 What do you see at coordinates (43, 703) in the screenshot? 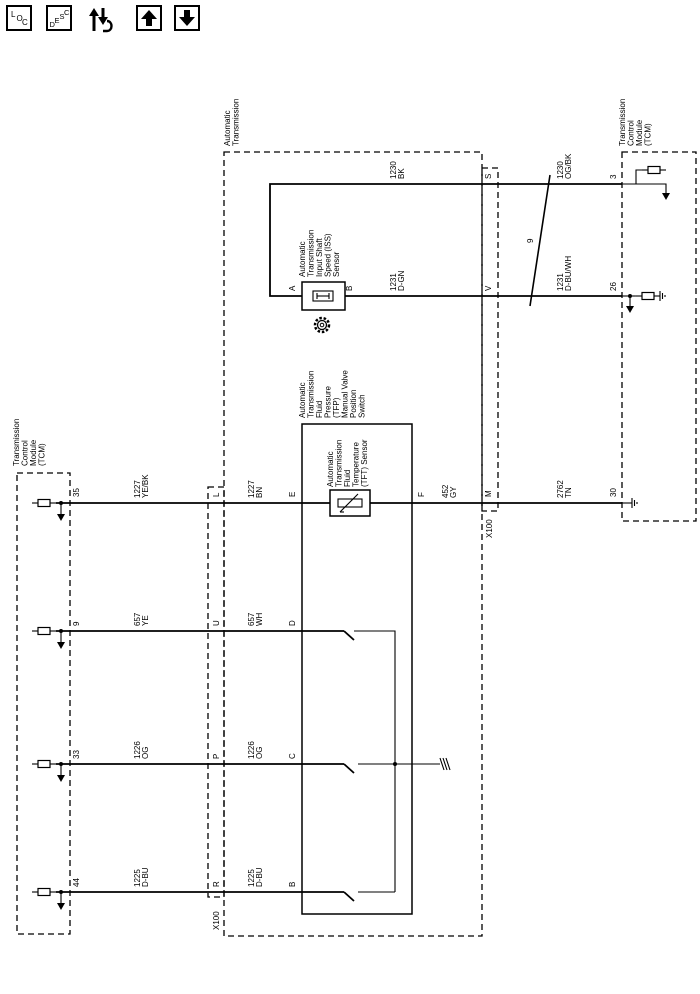
I see `left-tcm-box` at bounding box center [43, 703].